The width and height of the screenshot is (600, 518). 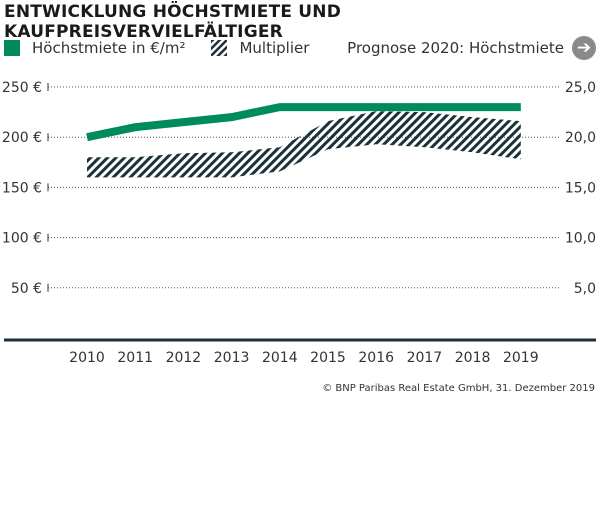 I want to click on x-tick-label: 2019, so click(x=521, y=358).